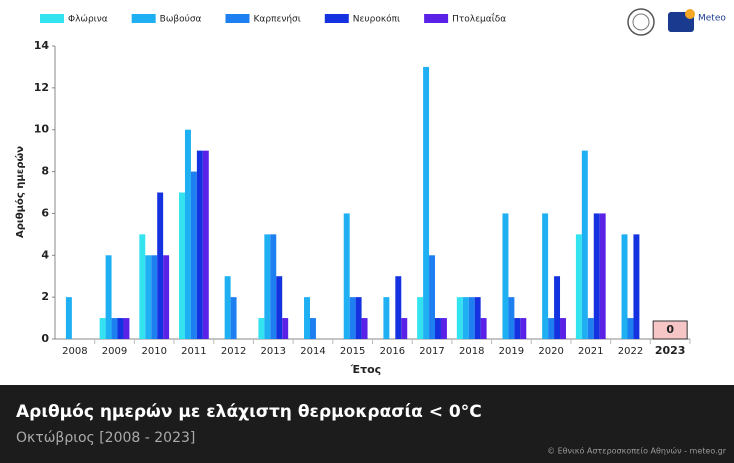 This screenshot has width=734, height=463. I want to click on x-tick-label: 2020, so click(550, 351).